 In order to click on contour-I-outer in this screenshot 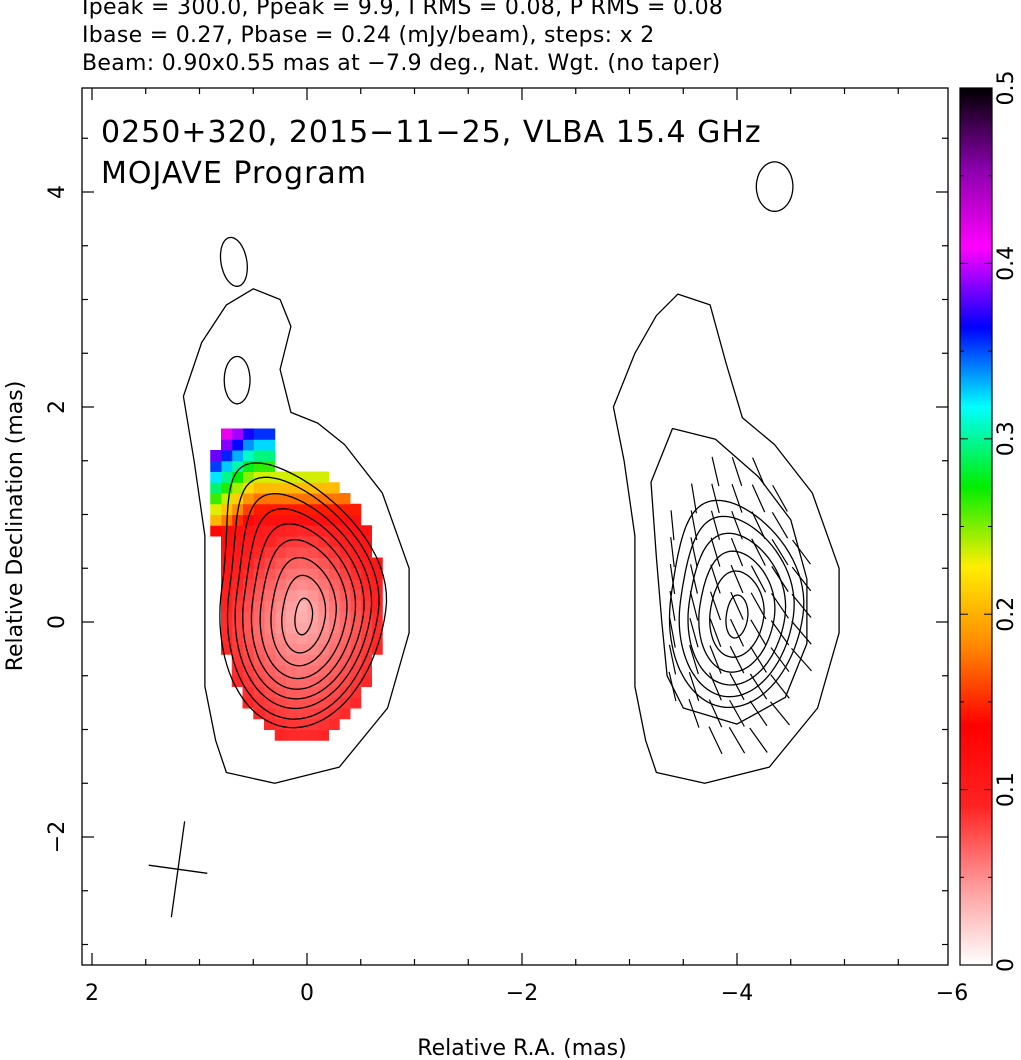, I will do `click(296, 536)`.